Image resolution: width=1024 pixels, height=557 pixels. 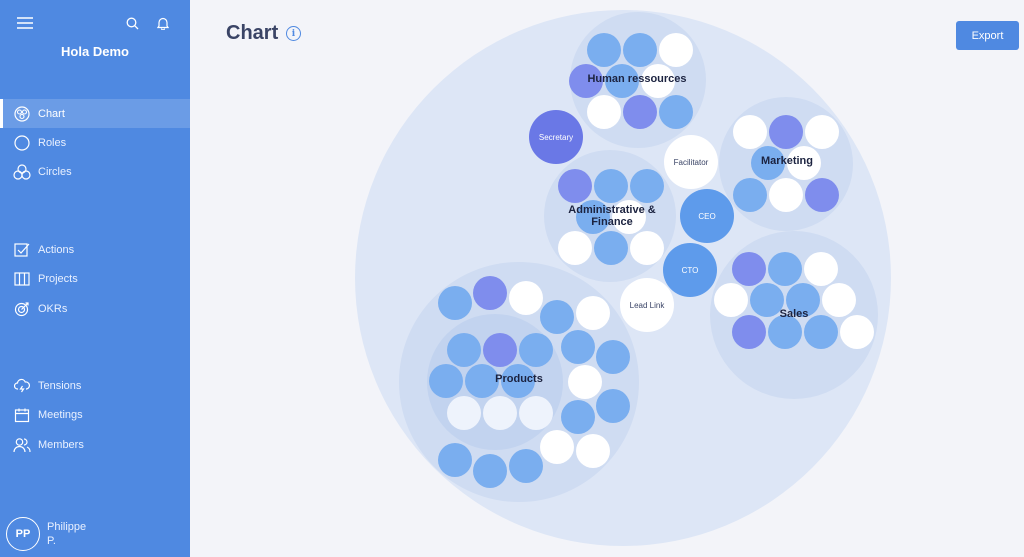 I want to click on sidebar-item-label: Chart, so click(x=51, y=113).